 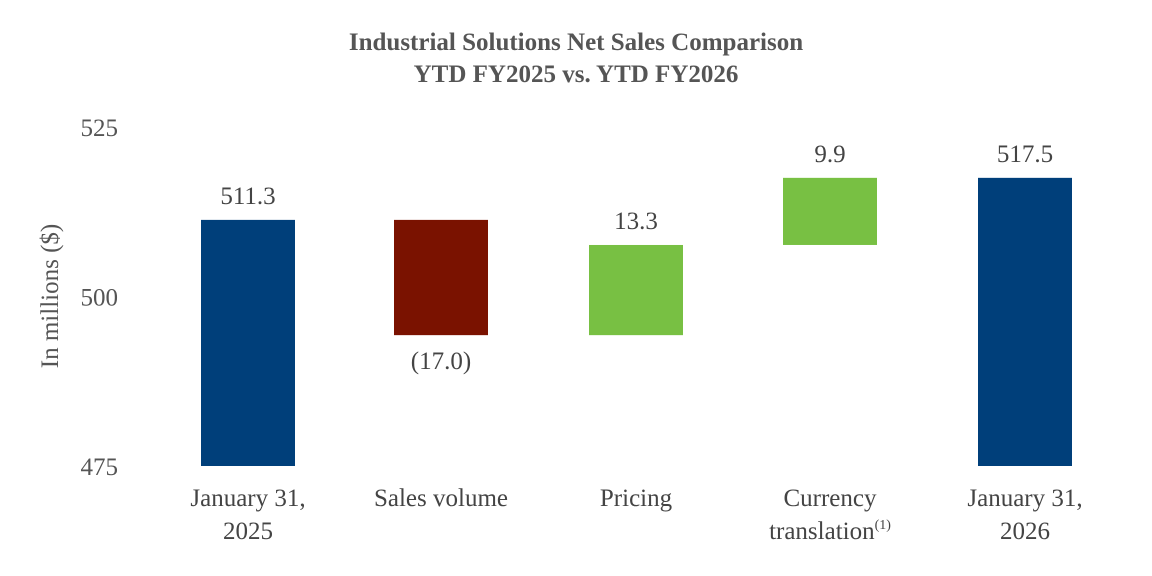 What do you see at coordinates (830, 515) in the screenshot?
I see `category-label: Currency translation(1)` at bounding box center [830, 515].